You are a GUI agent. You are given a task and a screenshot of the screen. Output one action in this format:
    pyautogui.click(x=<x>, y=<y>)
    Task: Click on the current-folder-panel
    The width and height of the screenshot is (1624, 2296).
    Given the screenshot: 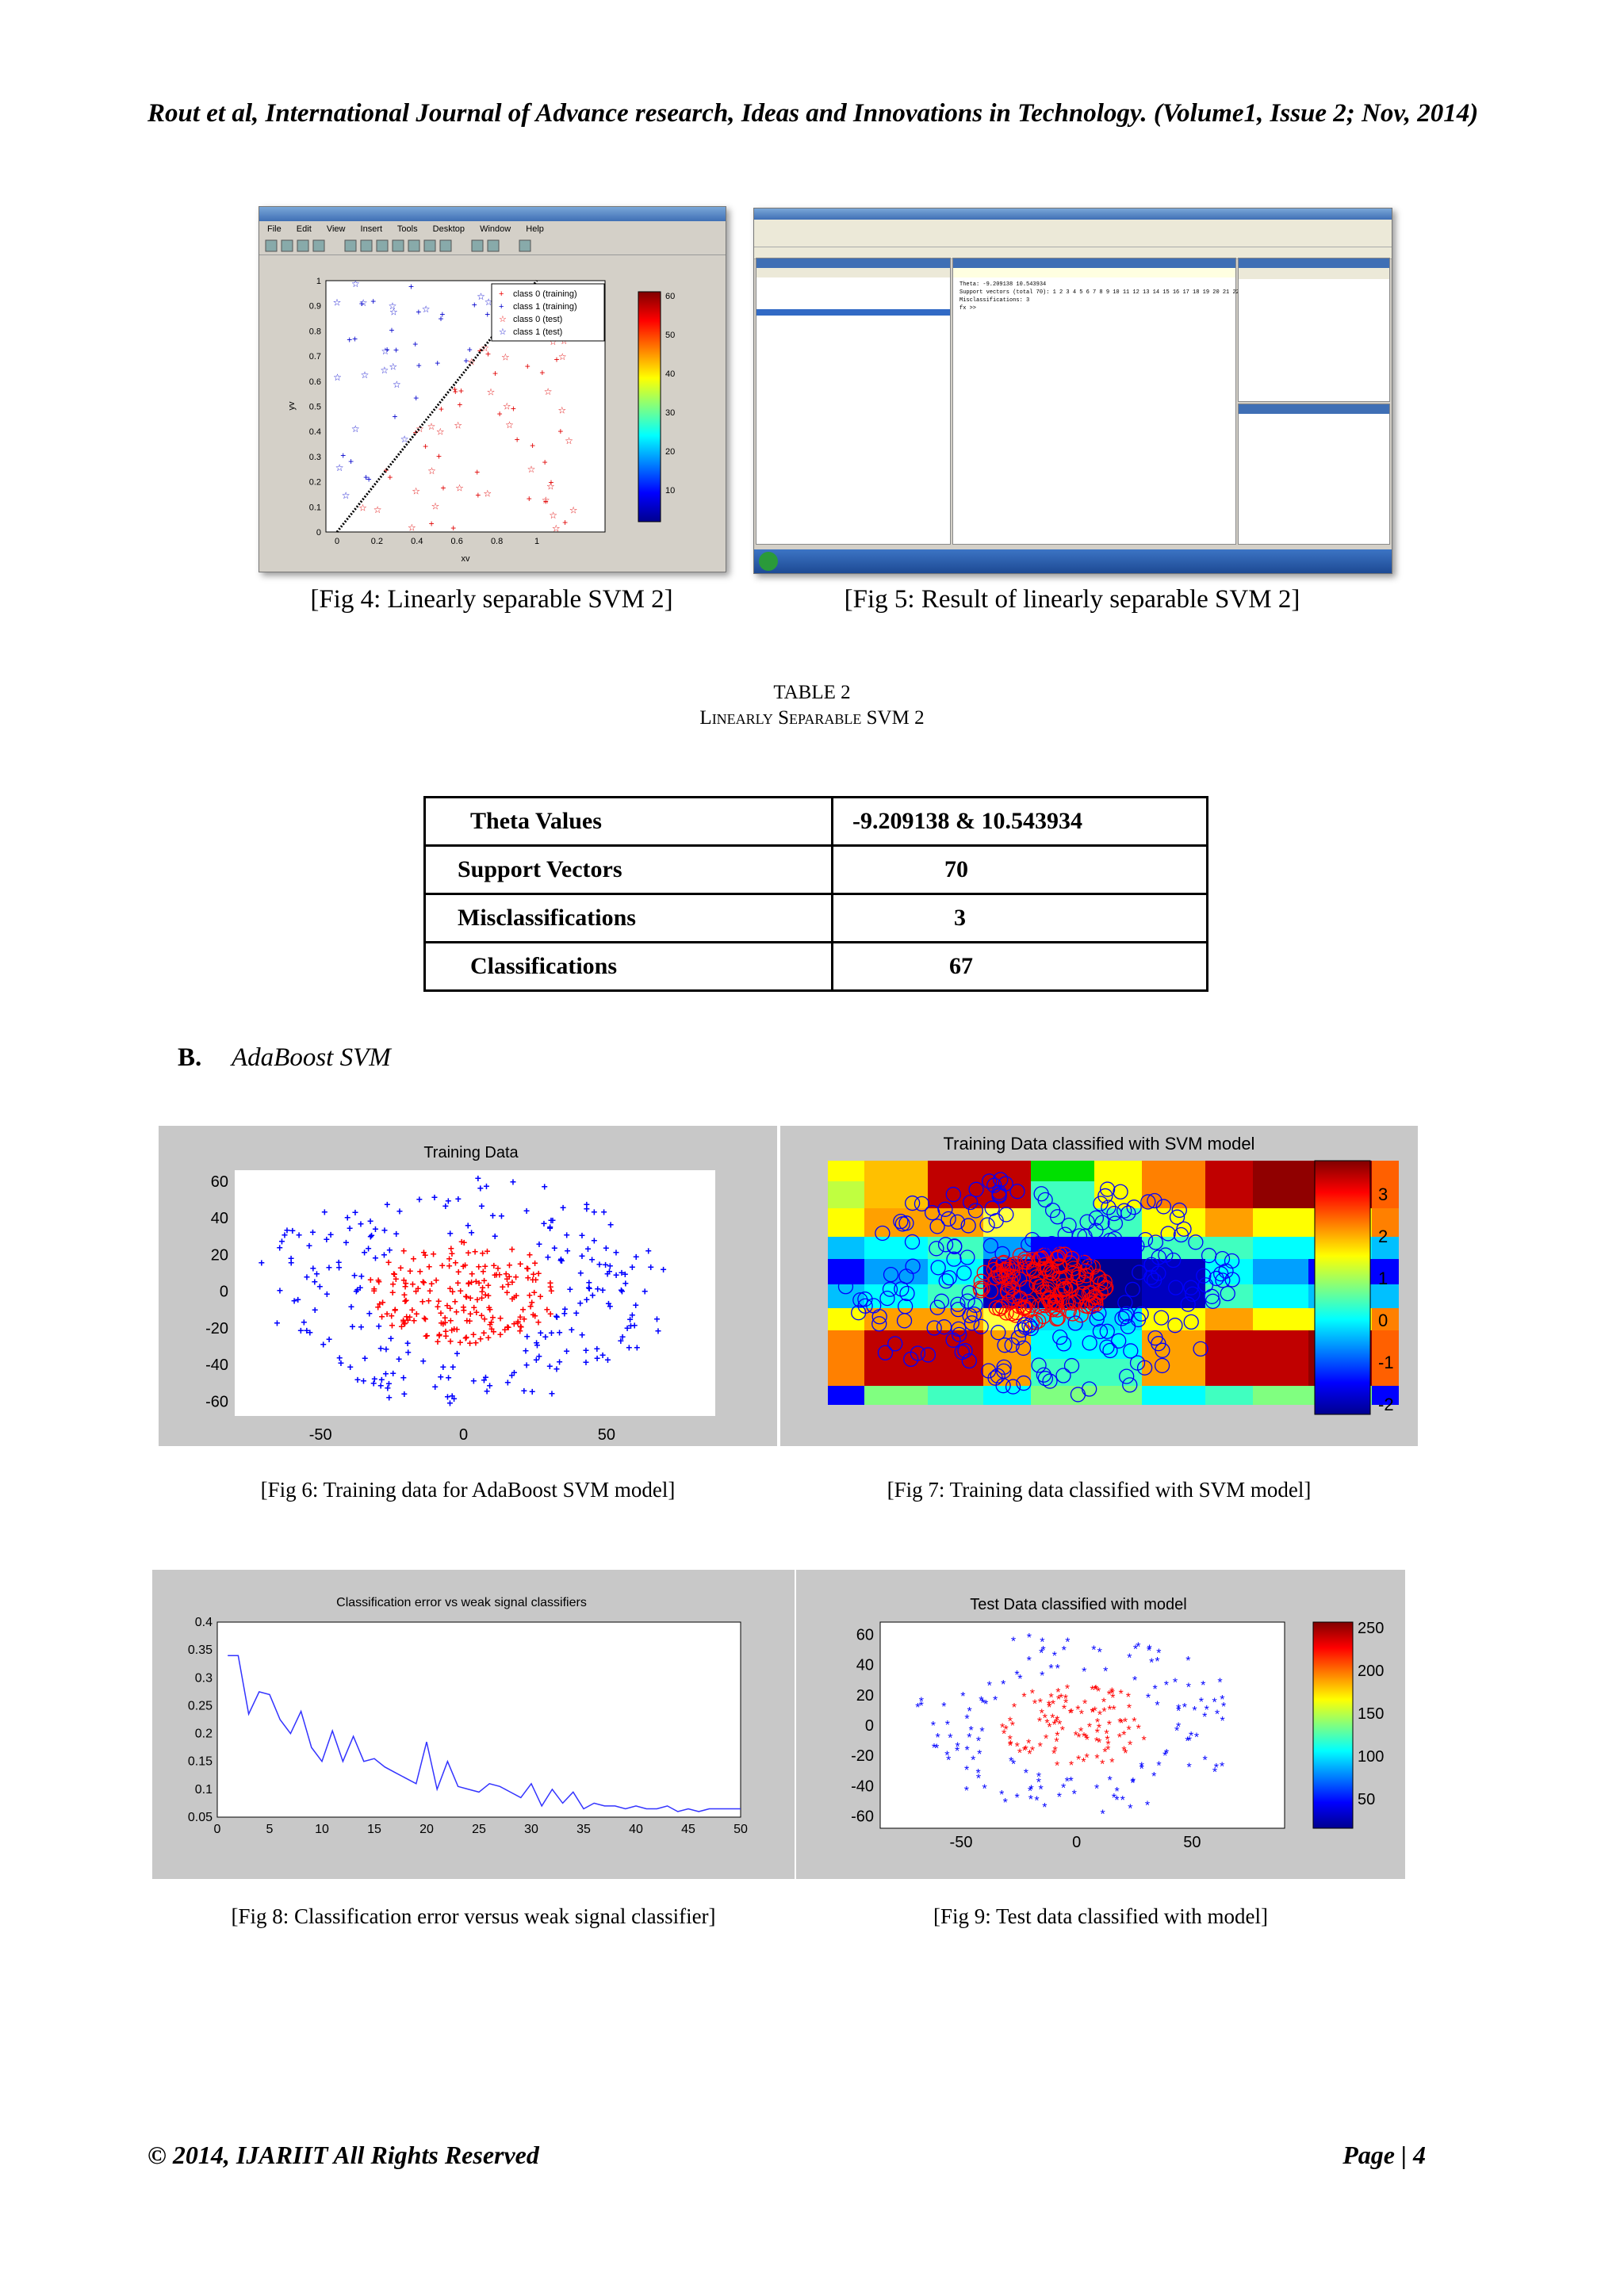 What is the action you would take?
    pyautogui.click(x=853, y=402)
    